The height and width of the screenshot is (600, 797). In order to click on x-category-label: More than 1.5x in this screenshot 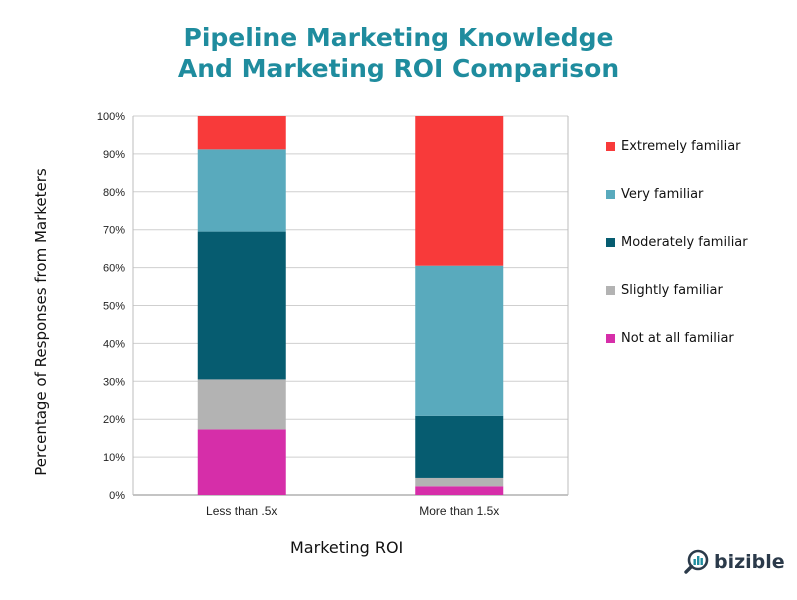, I will do `click(459, 511)`.